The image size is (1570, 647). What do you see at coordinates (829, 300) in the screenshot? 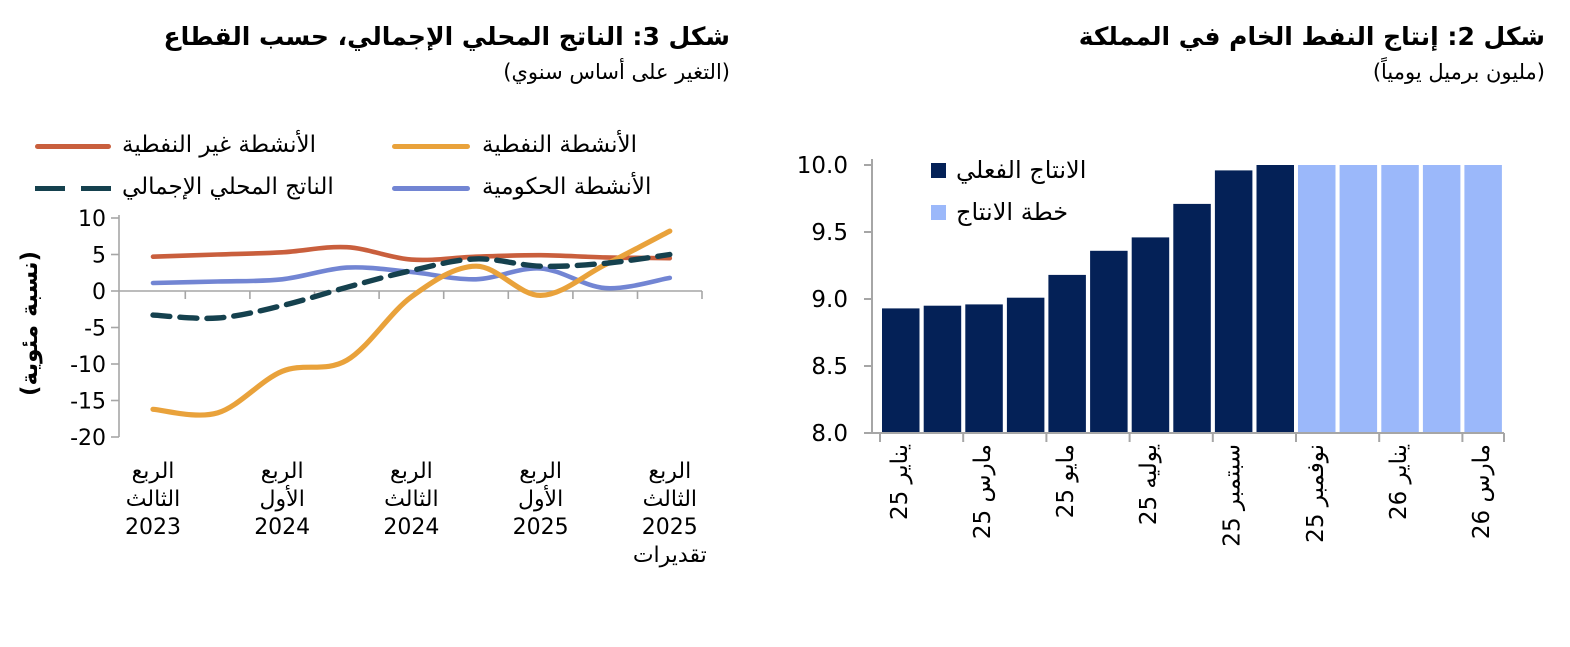
I see `figure2-y-tick-label: 9.0` at bounding box center [829, 300].